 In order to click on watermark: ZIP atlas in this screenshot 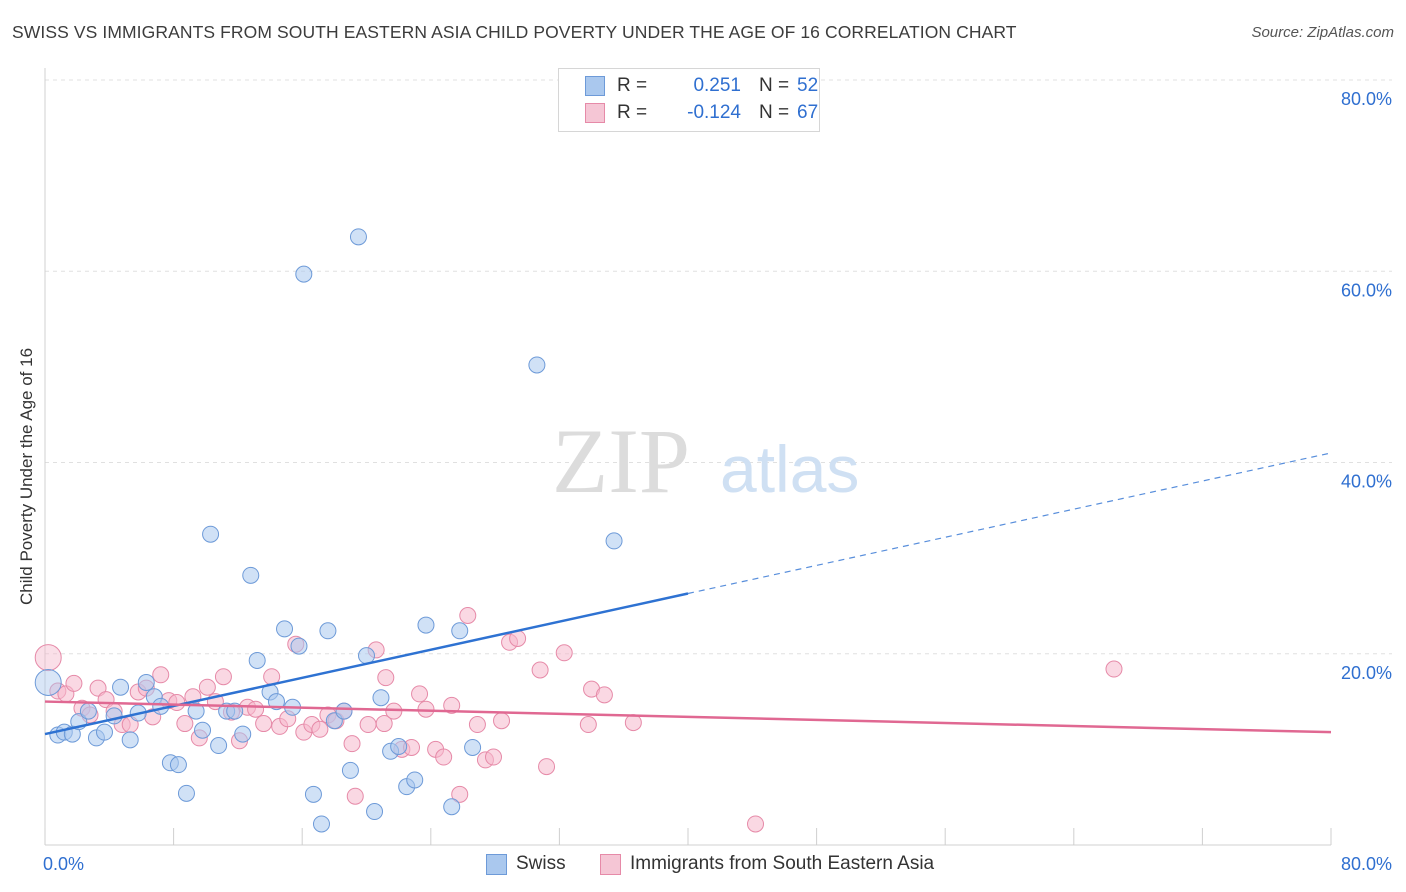, I will do `click(705, 461)`.